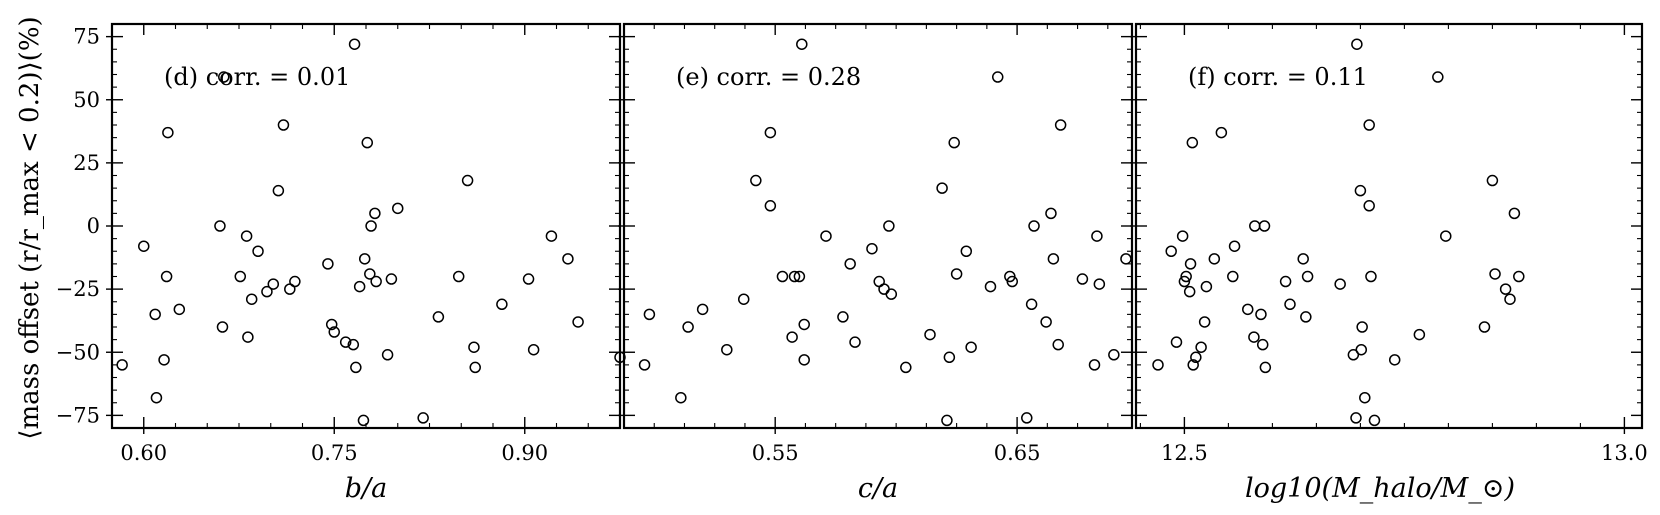 The width and height of the screenshot is (1660, 515). Describe the element at coordinates (1184, 453) in the screenshot. I see `x-tick-label: 12.5` at that location.